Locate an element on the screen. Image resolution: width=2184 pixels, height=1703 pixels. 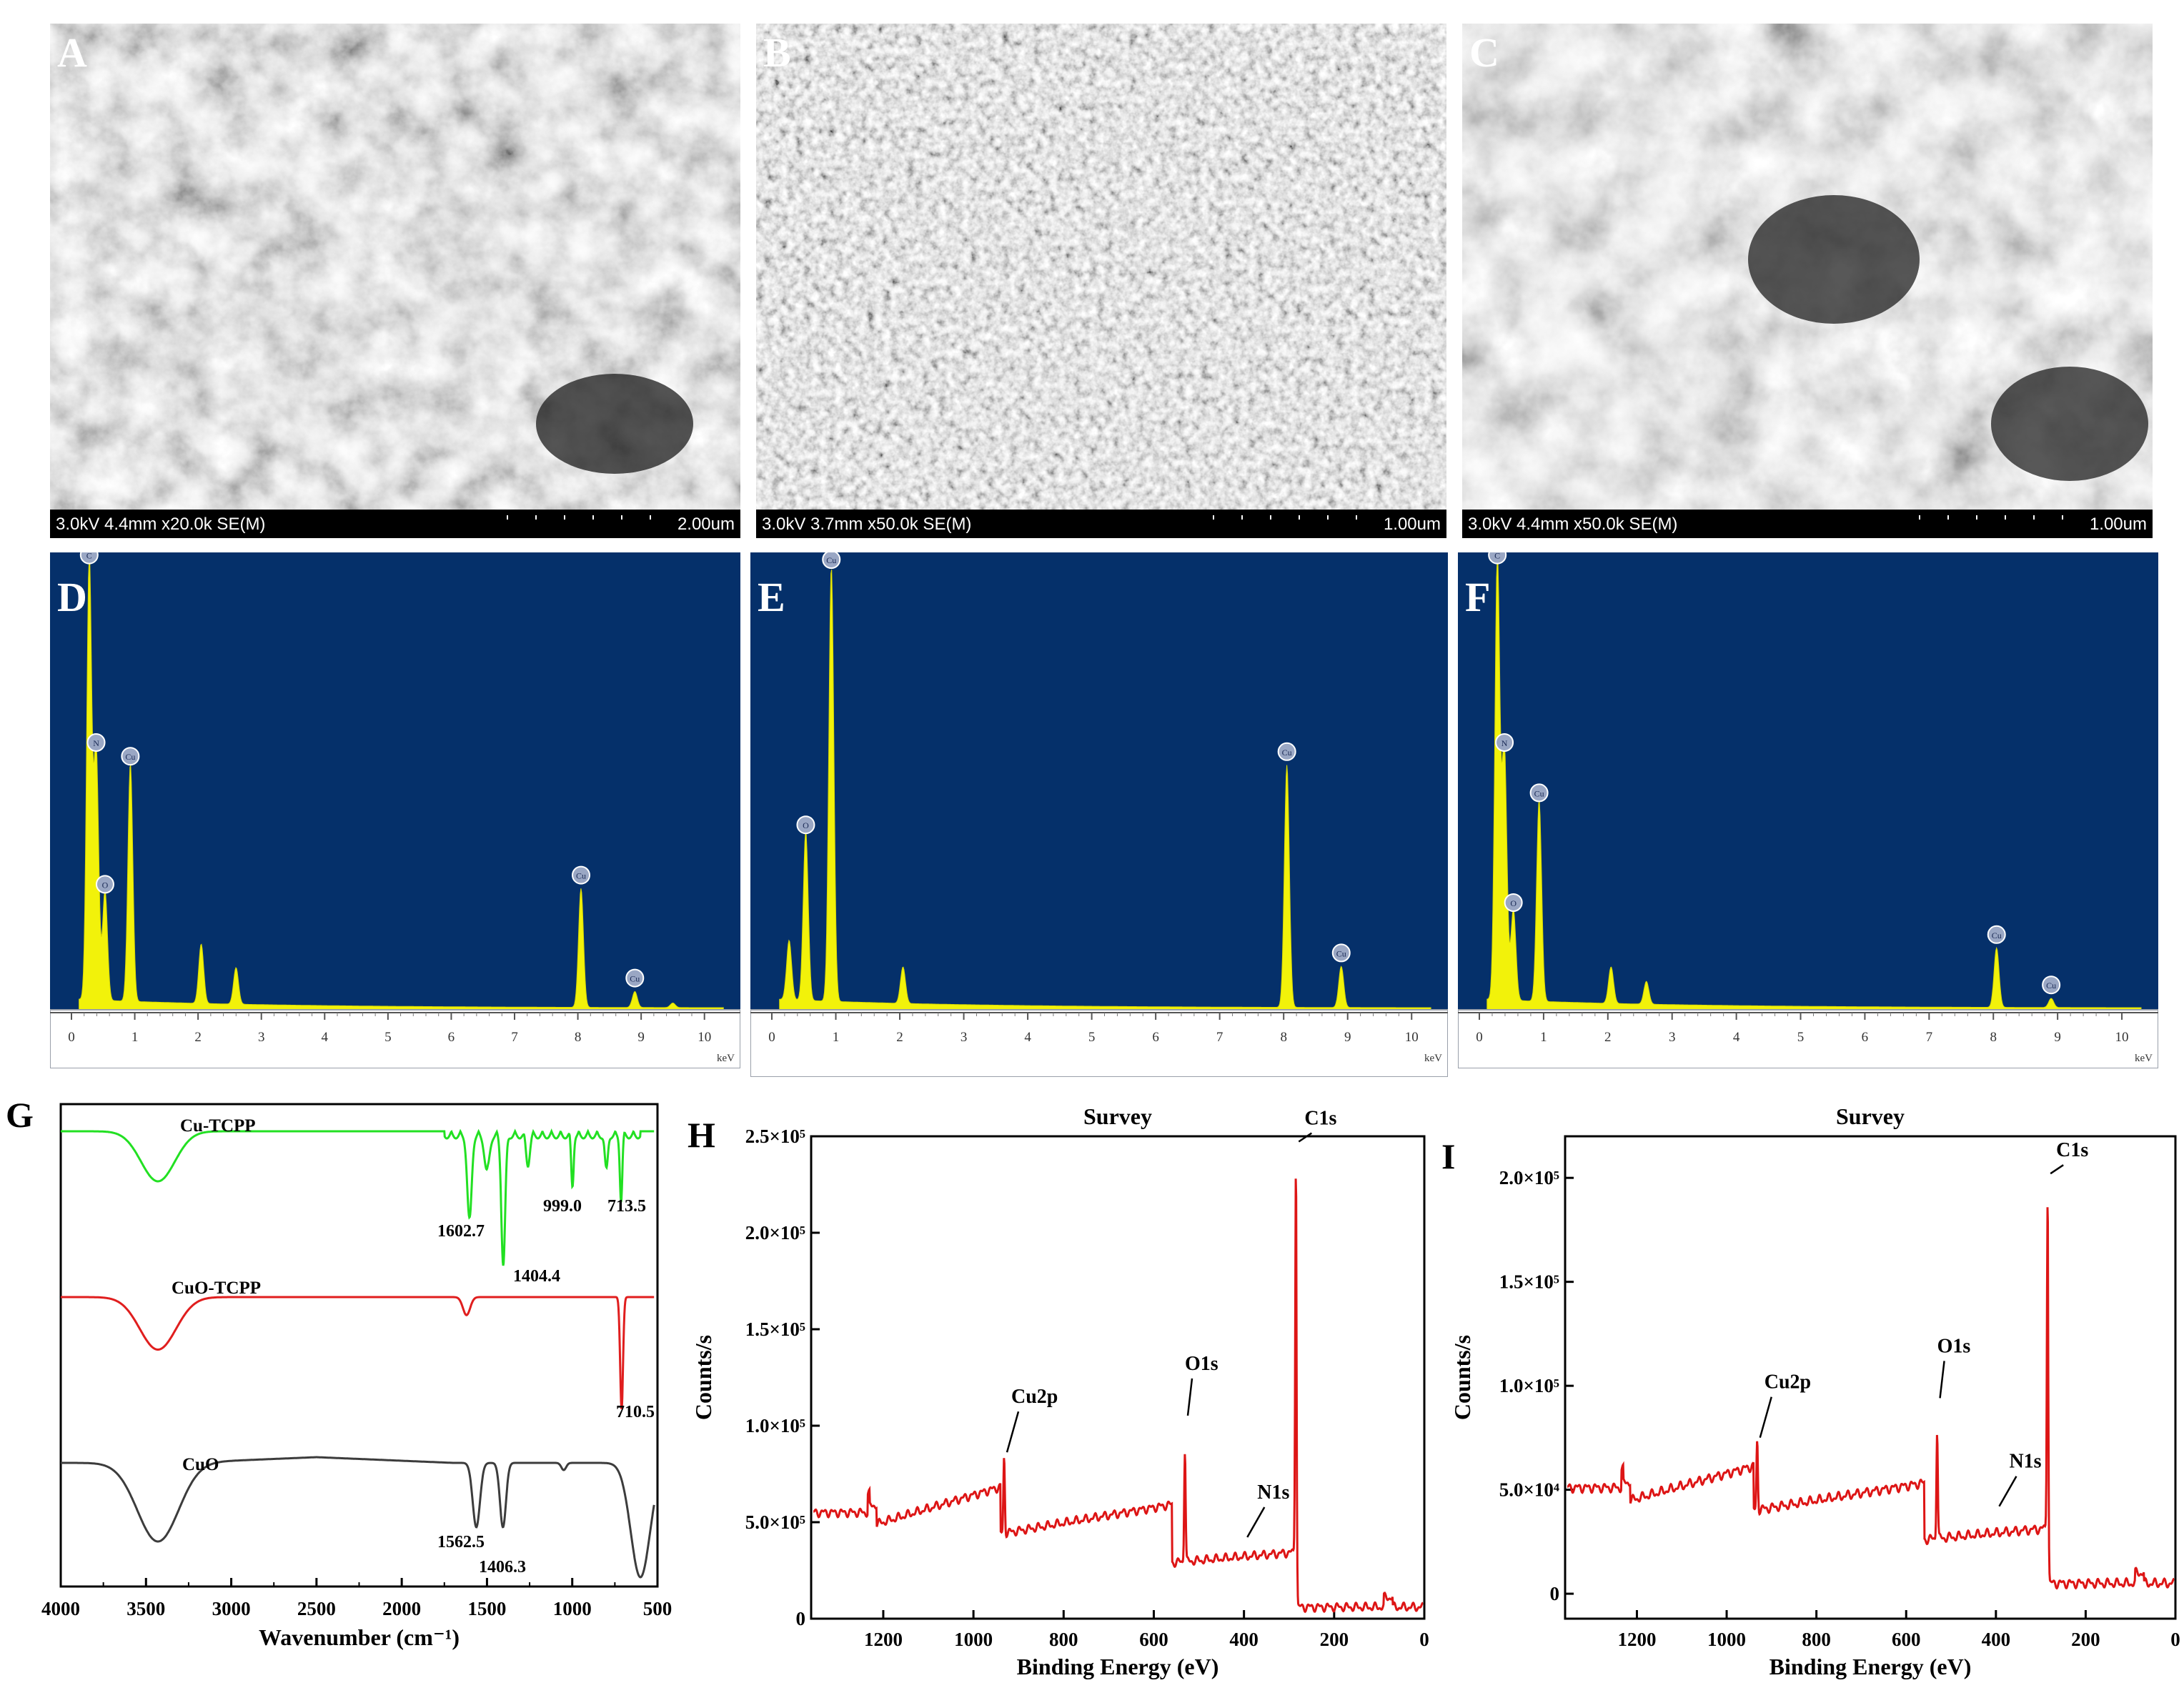
ftir-x-tick-label: 2000 is located at coordinates (401, 1608).